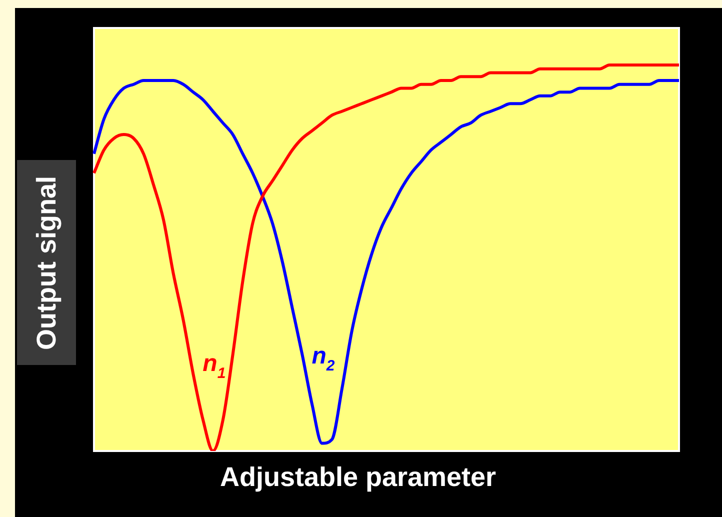 This screenshot has width=722, height=517. Describe the element at coordinates (358, 477) in the screenshot. I see `x-axis-title: Adjustable parameter` at that location.